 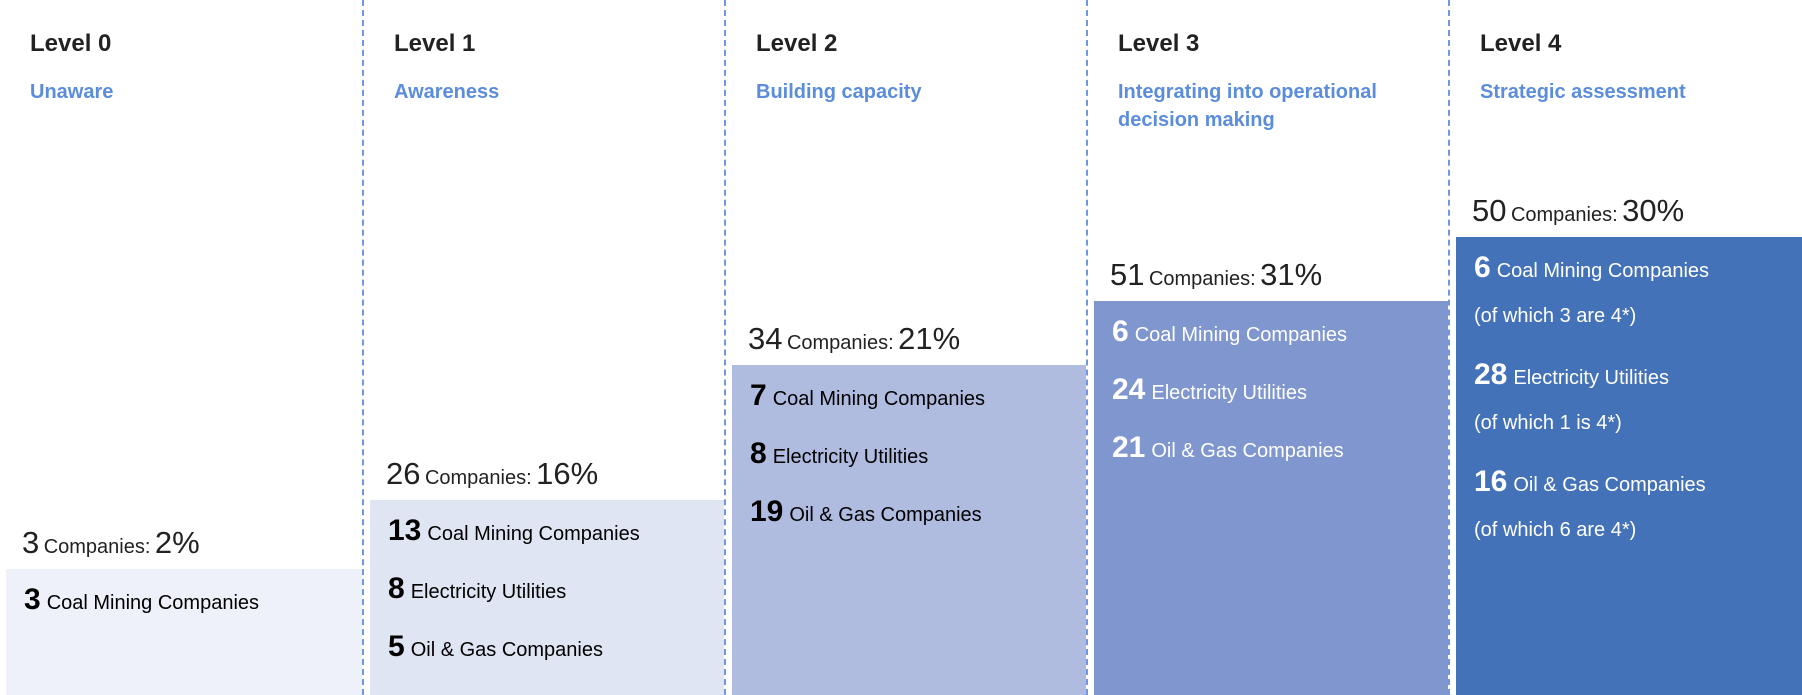 I want to click on item: 7 Coal Mining Companies, so click(x=918, y=396).